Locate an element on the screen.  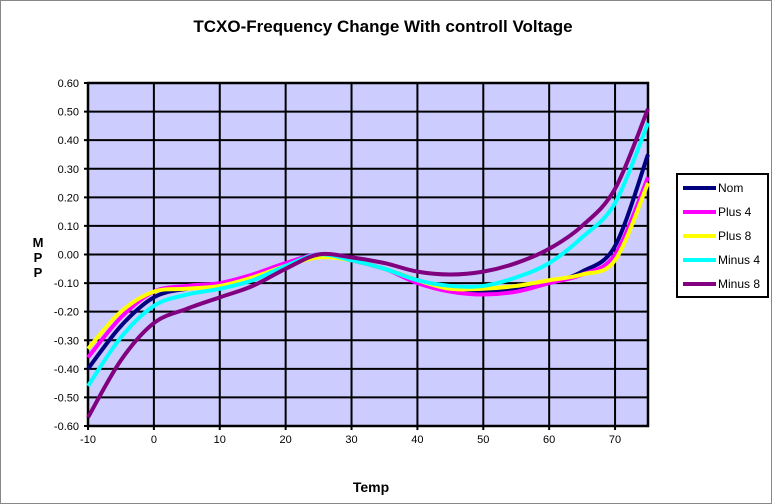
y-axis-label: MPP is located at coordinates (38, 257).